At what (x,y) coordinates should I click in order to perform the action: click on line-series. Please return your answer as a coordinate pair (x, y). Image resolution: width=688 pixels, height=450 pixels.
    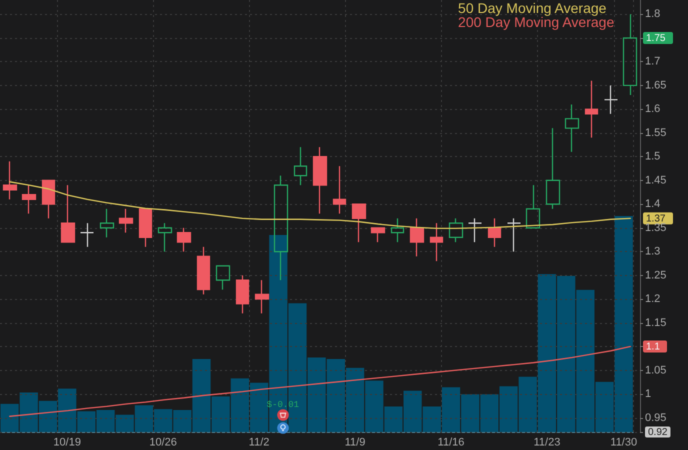
    Looking at the image, I should click on (320, 205).